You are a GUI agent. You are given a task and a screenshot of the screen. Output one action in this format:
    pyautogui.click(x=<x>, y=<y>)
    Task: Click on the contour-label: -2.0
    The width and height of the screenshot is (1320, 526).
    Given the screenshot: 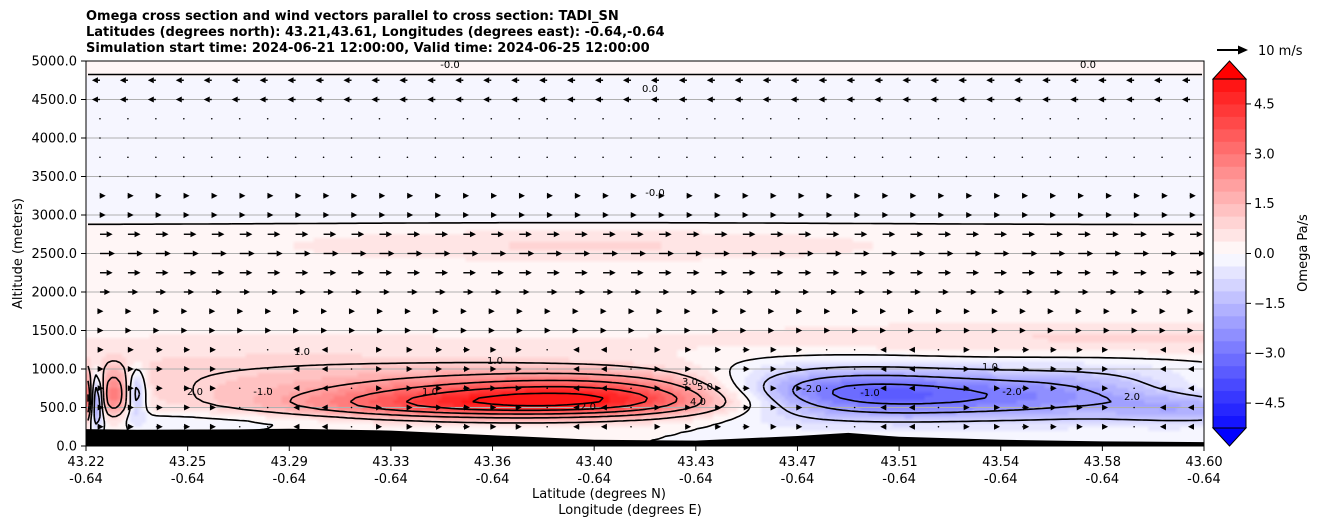 What is the action you would take?
    pyautogui.click(x=1012, y=392)
    